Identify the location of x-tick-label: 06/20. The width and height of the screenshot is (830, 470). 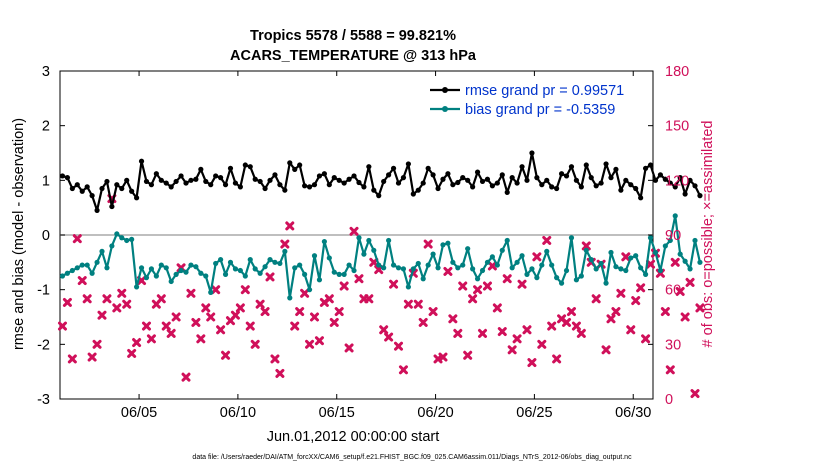
(435, 413).